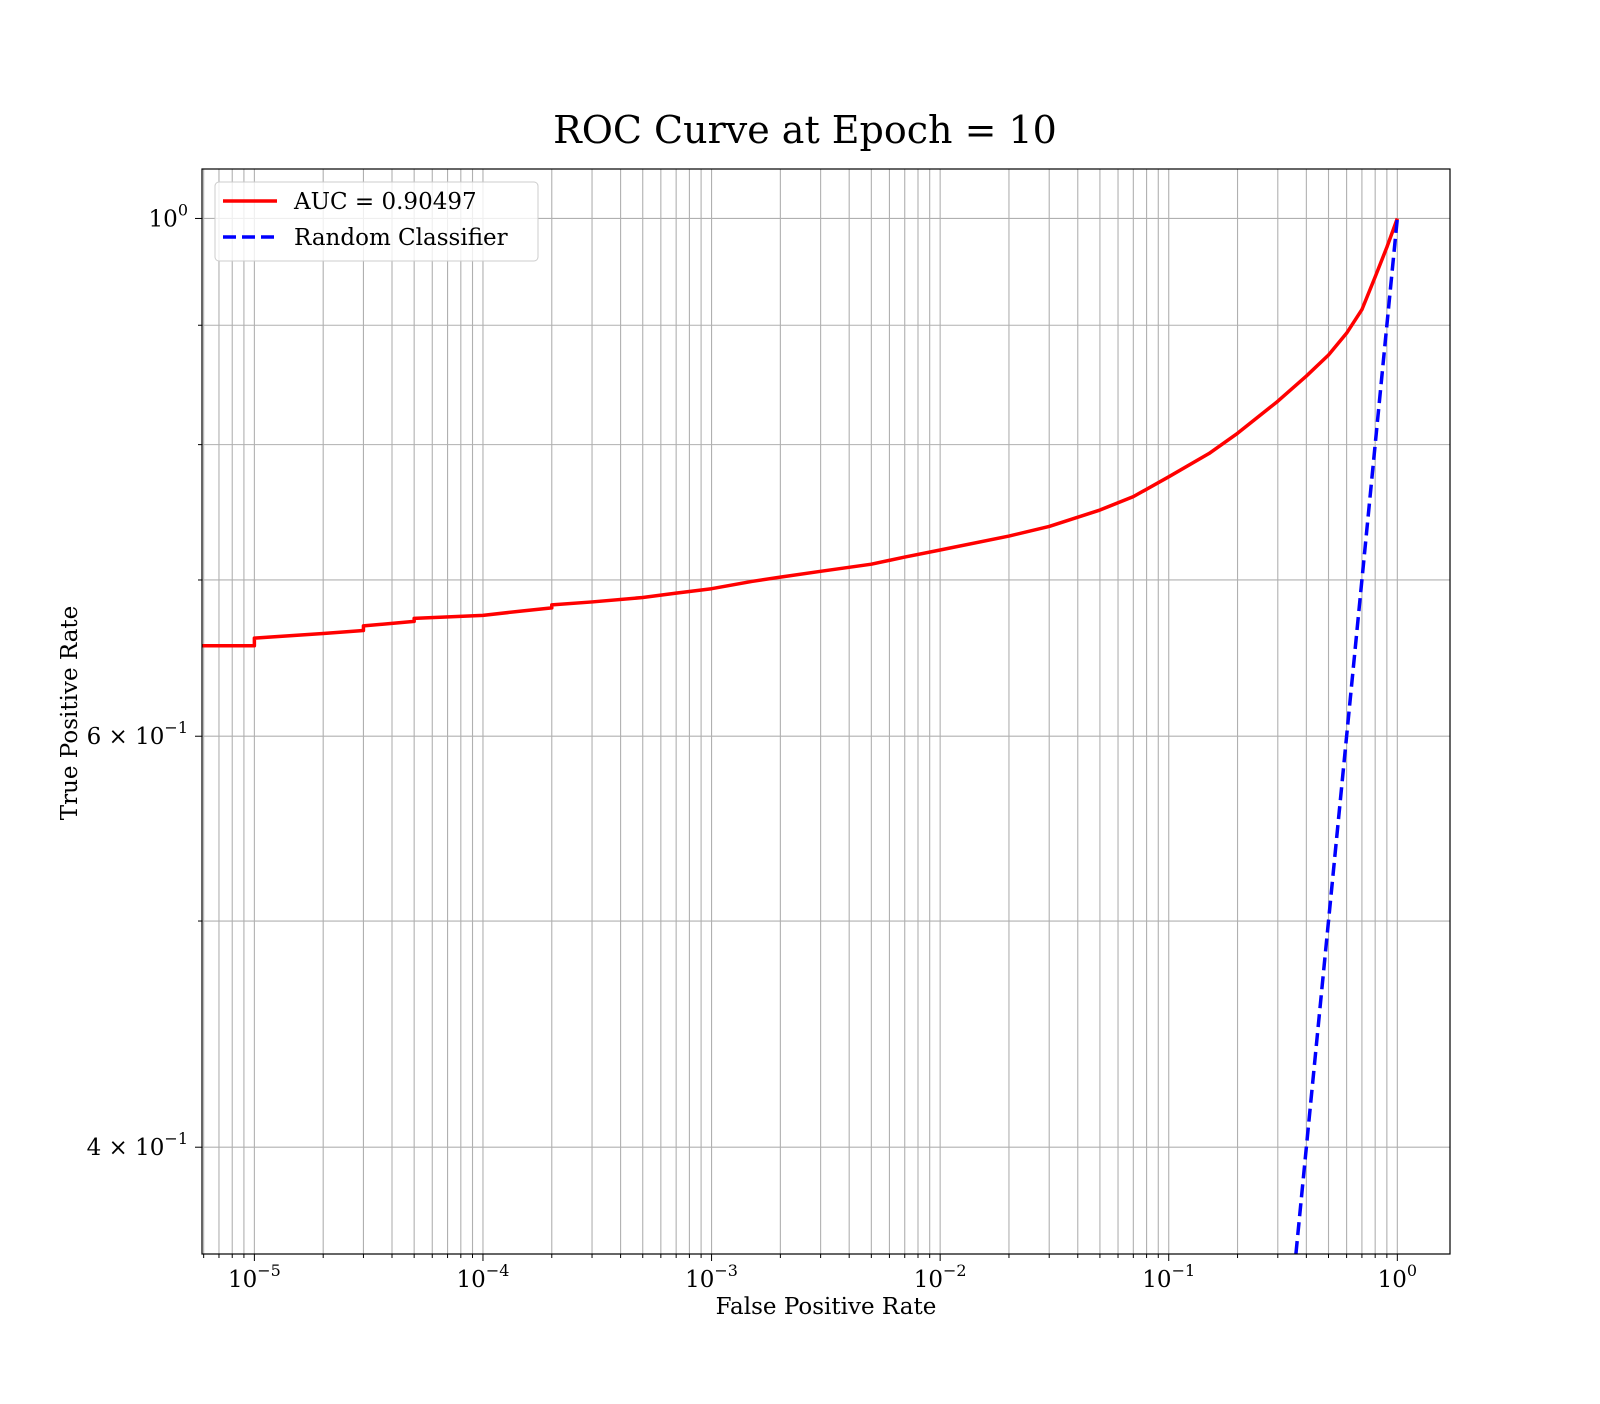  Describe the element at coordinates (826, 1307) in the screenshot. I see `x-axis-label: False Positive Rate` at that location.